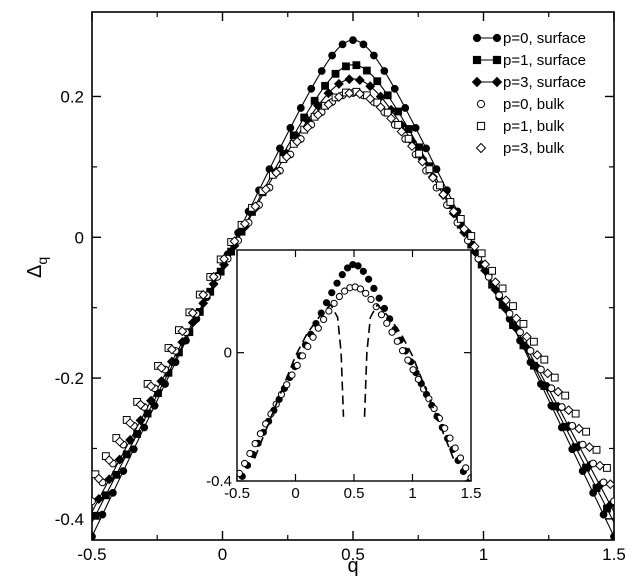 Image resolution: width=644 pixels, height=578 pixels. I want to click on inset-tick-labels: -0.5 0 0.5 1 1.5 -0.4 0, so click(343, 423).